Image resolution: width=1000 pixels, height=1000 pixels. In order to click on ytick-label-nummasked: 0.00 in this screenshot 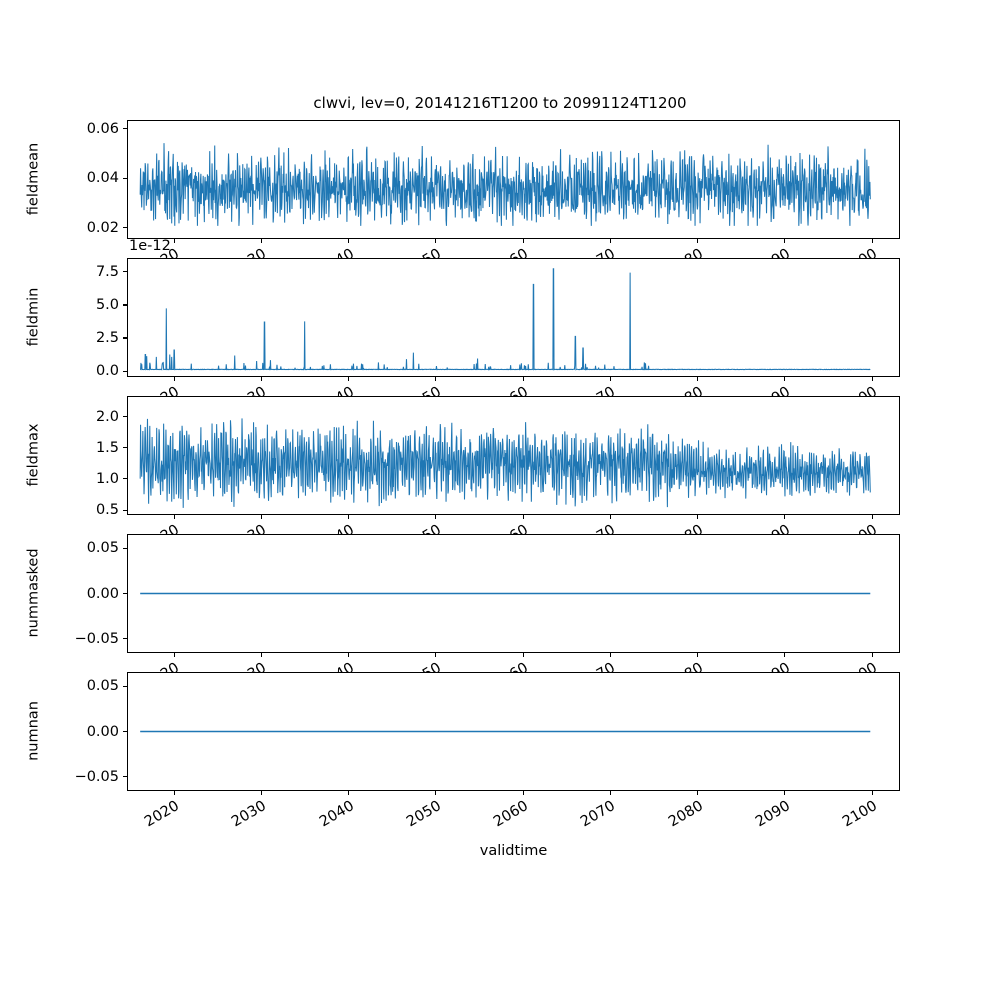, I will do `click(102, 593)`.